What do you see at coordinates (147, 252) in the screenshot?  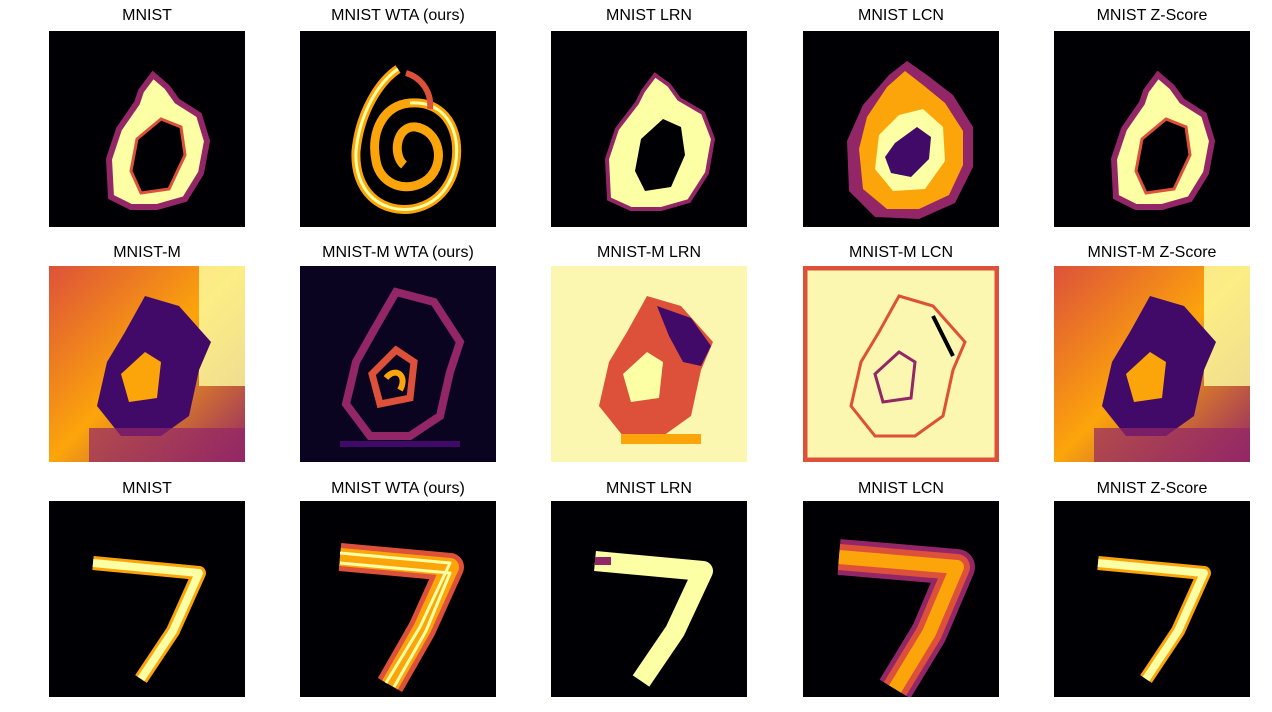 I see `panel-title: MNIST-M` at bounding box center [147, 252].